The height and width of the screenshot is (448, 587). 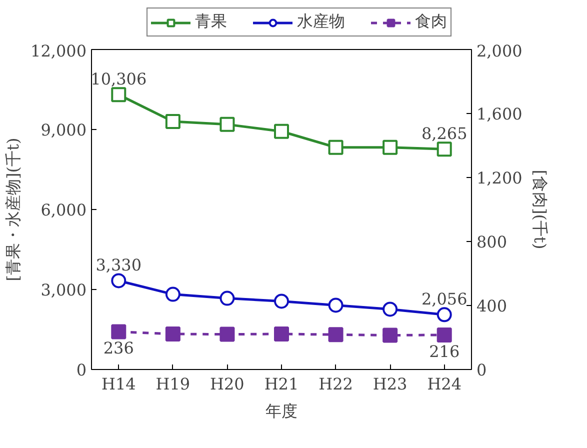 I want to click on x-tick-label: H19, so click(x=173, y=384).